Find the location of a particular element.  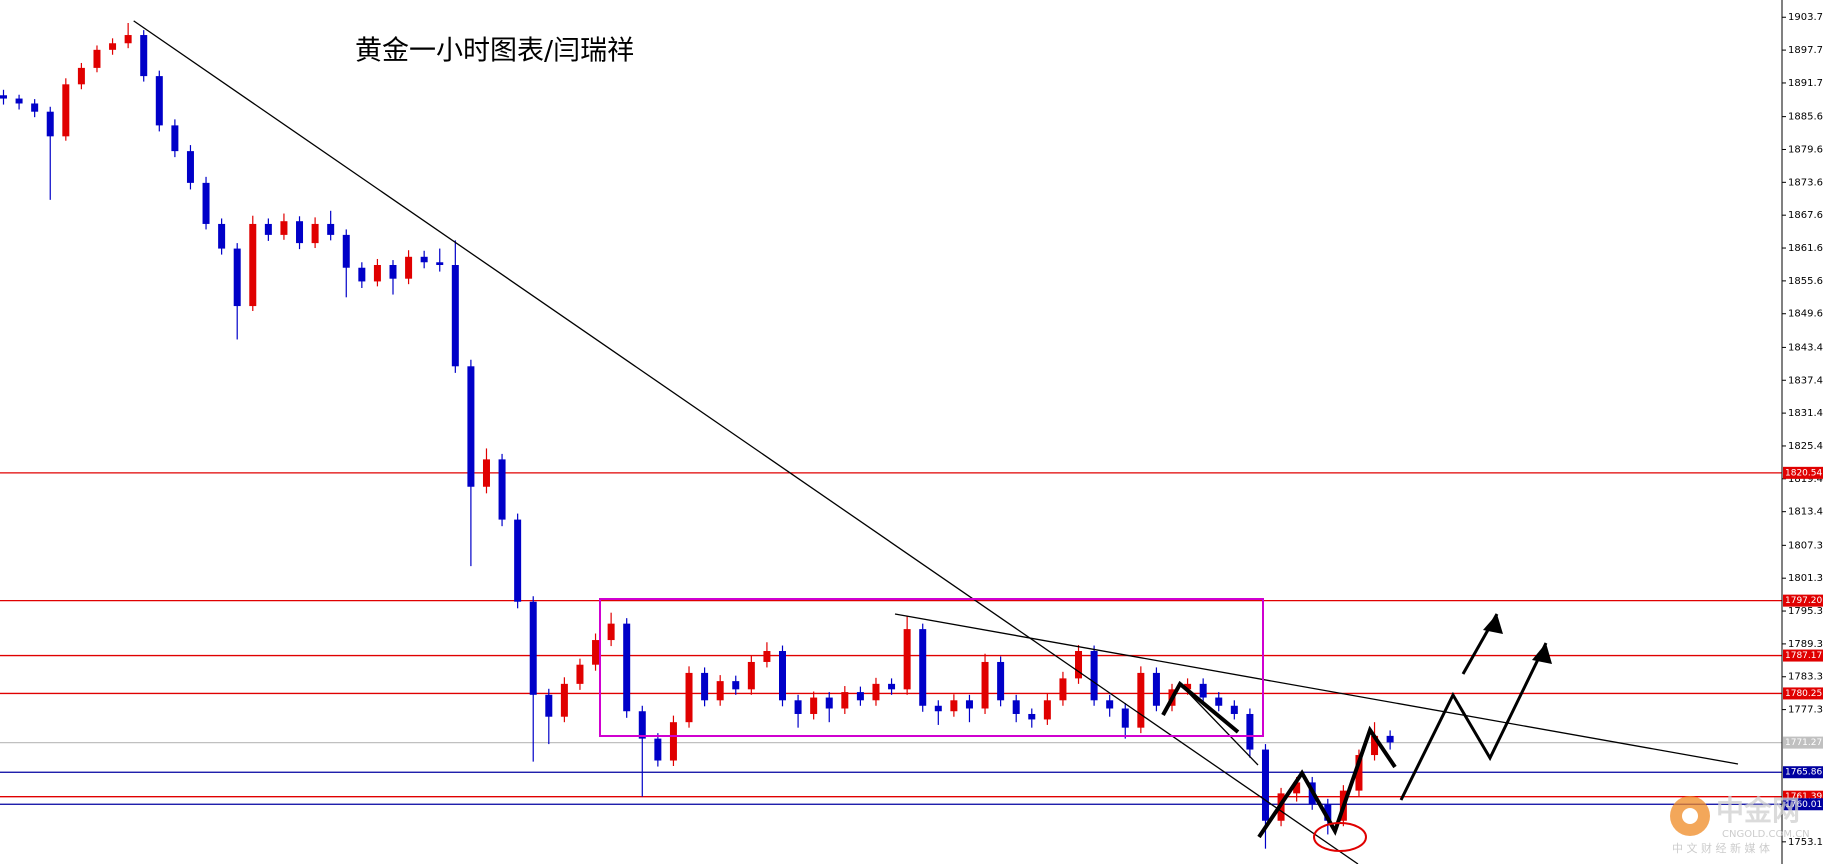

y-tick-label: 1903.75 is located at coordinates (1805, 17).